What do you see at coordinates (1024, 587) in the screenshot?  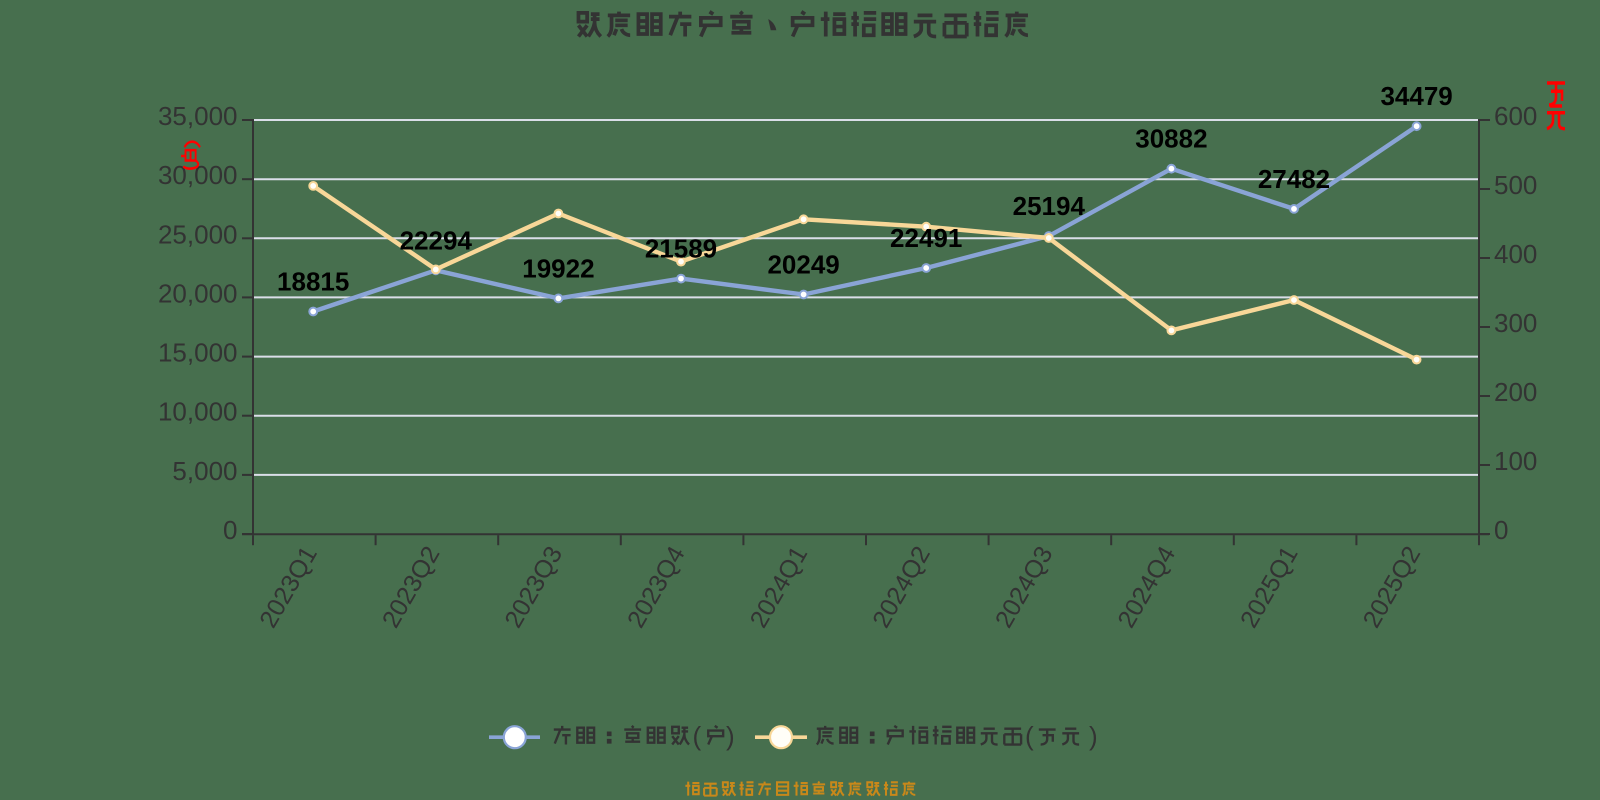 I see `svg-text: 2024Q3` at bounding box center [1024, 587].